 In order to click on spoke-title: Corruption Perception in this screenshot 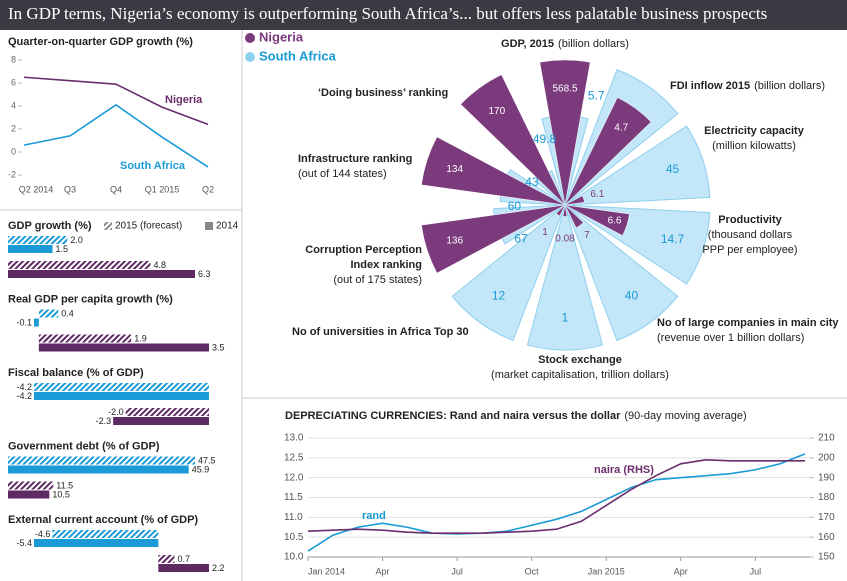, I will do `click(363, 250)`.